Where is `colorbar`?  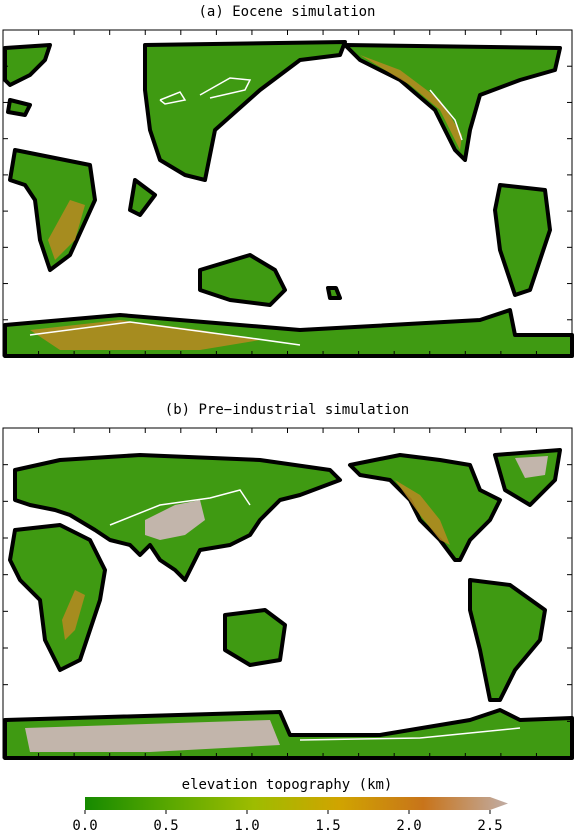
colorbar is located at coordinates (296, 803).